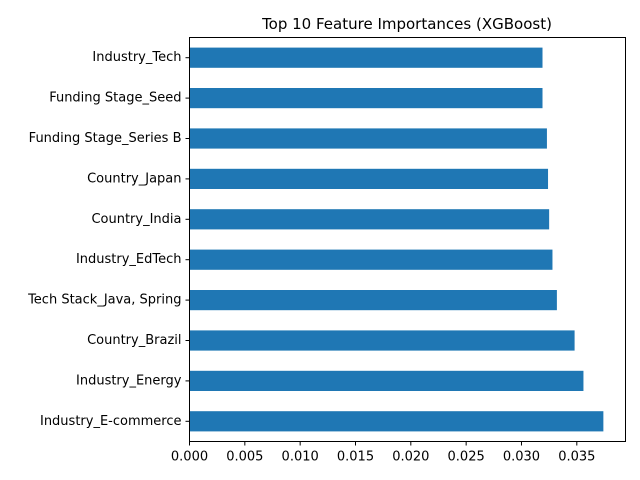  What do you see at coordinates (115, 98) in the screenshot?
I see `y-tick-label: Funding Stage_Seed` at bounding box center [115, 98].